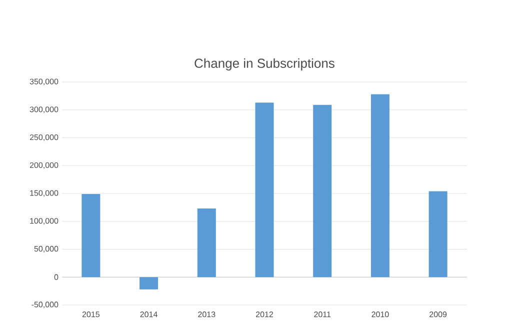  Describe the element at coordinates (91, 315) in the screenshot. I see `x-tick-label: 2015` at that location.